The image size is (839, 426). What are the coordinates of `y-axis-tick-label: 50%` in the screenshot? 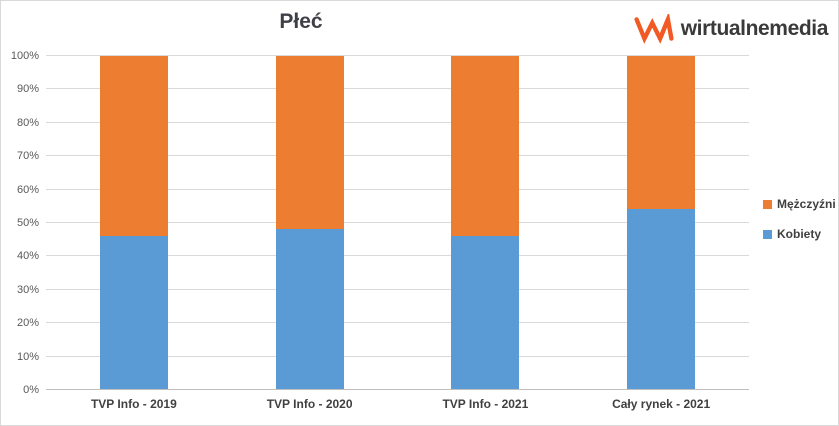 It's located at (27, 223).